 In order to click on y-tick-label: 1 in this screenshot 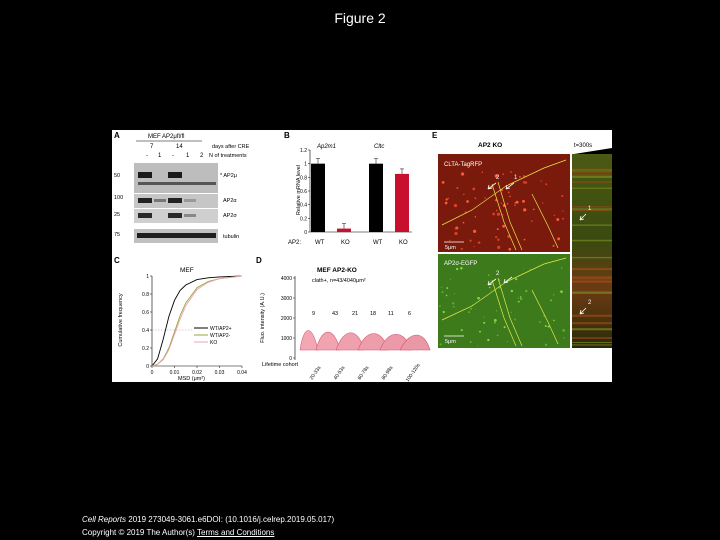, I will do `click(147, 277)`.